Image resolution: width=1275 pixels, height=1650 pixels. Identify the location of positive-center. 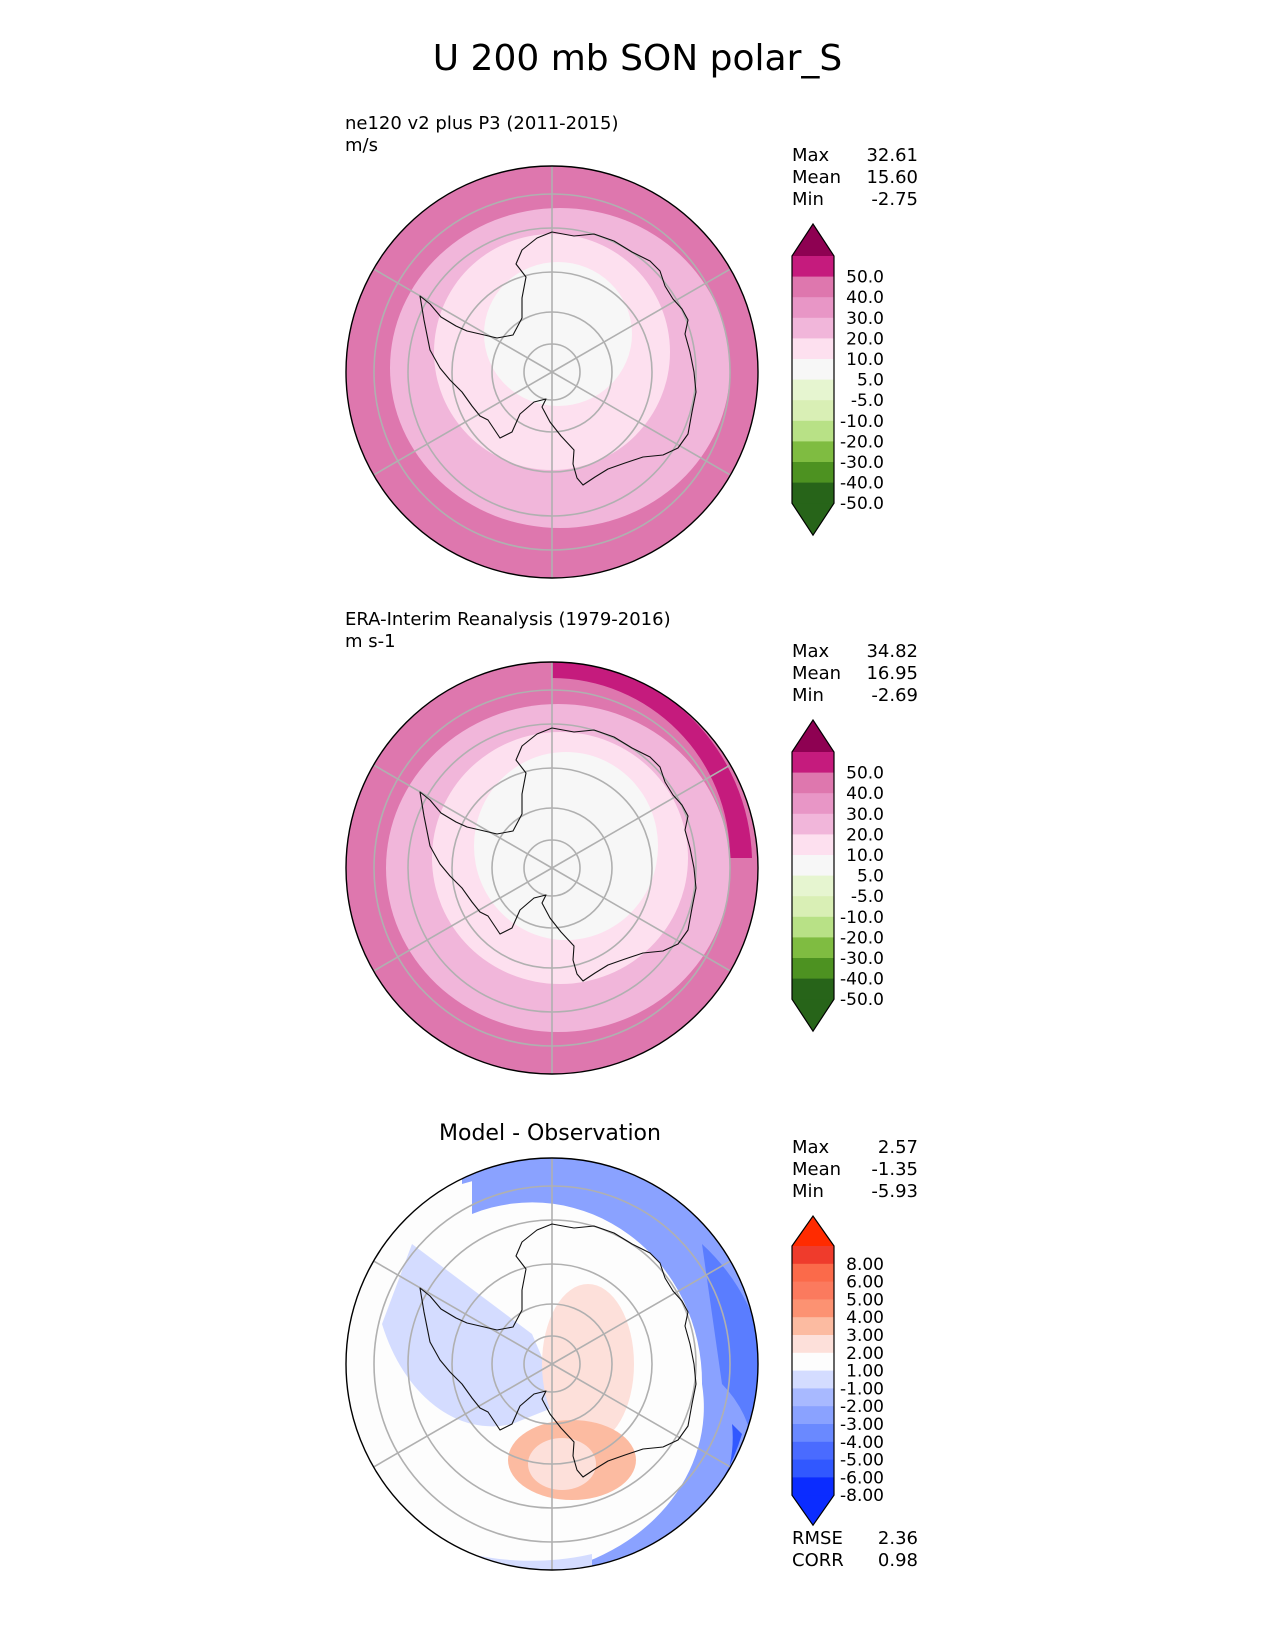
(588, 1364).